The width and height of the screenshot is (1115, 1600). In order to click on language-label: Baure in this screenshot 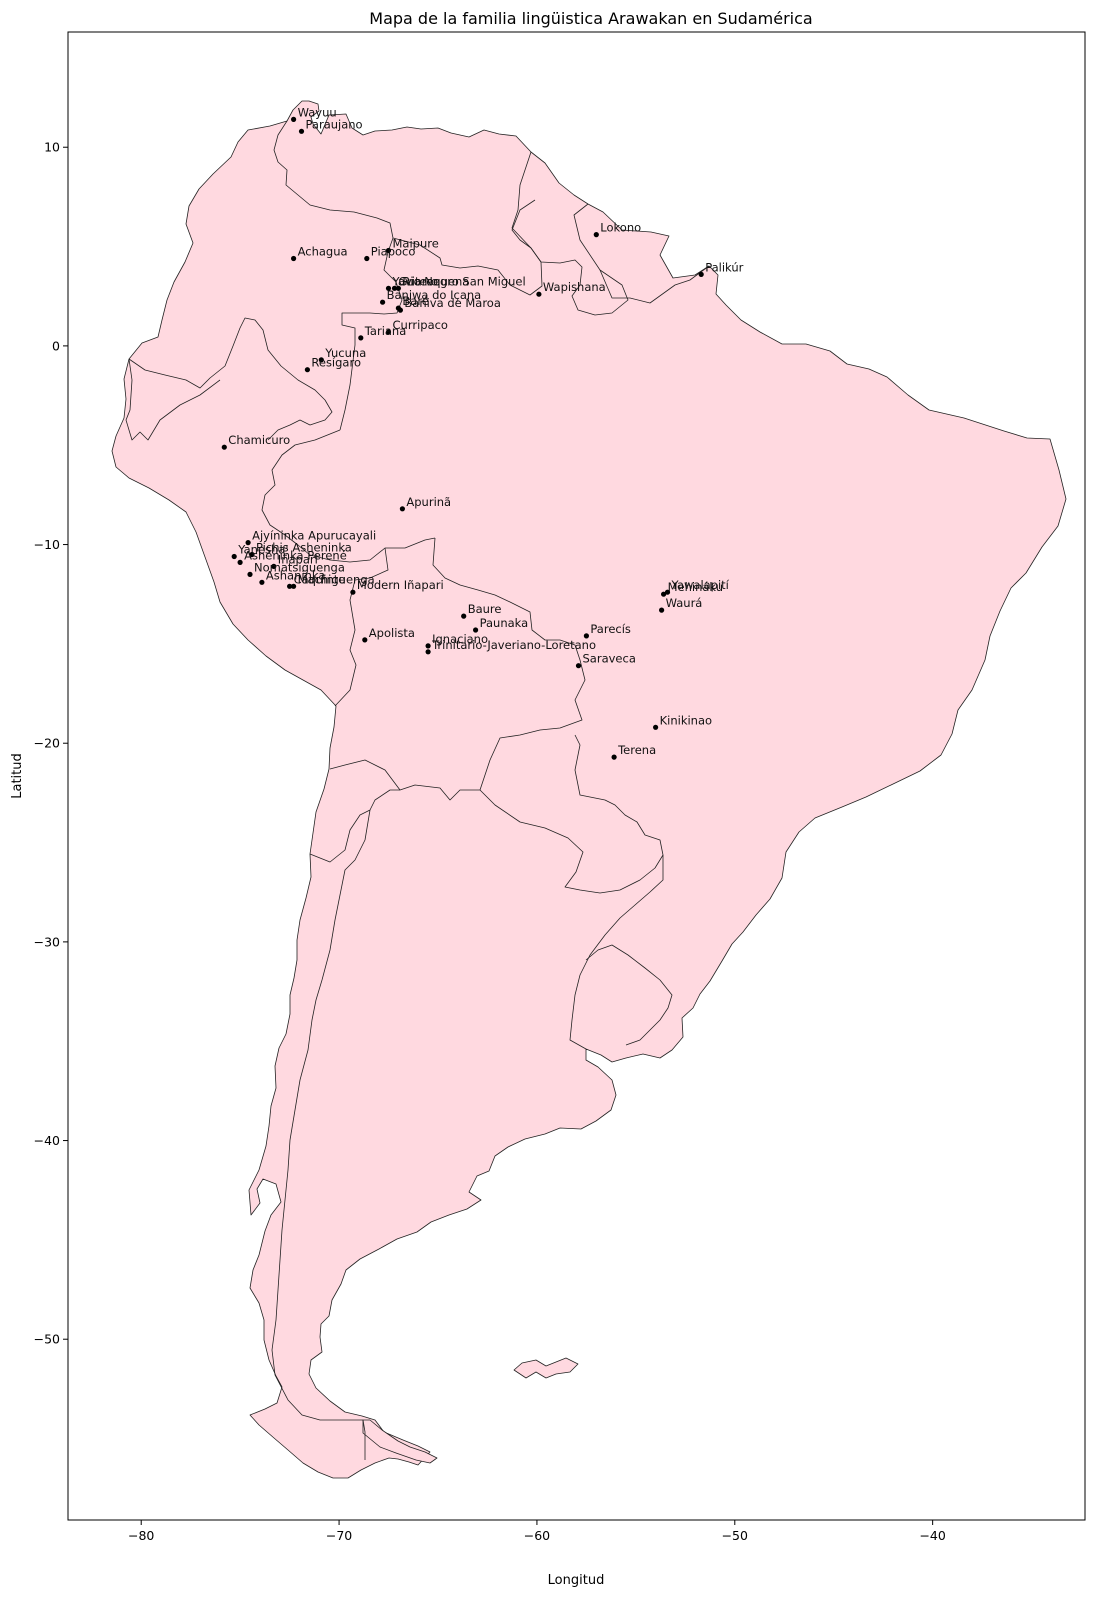, I will do `click(485, 609)`.